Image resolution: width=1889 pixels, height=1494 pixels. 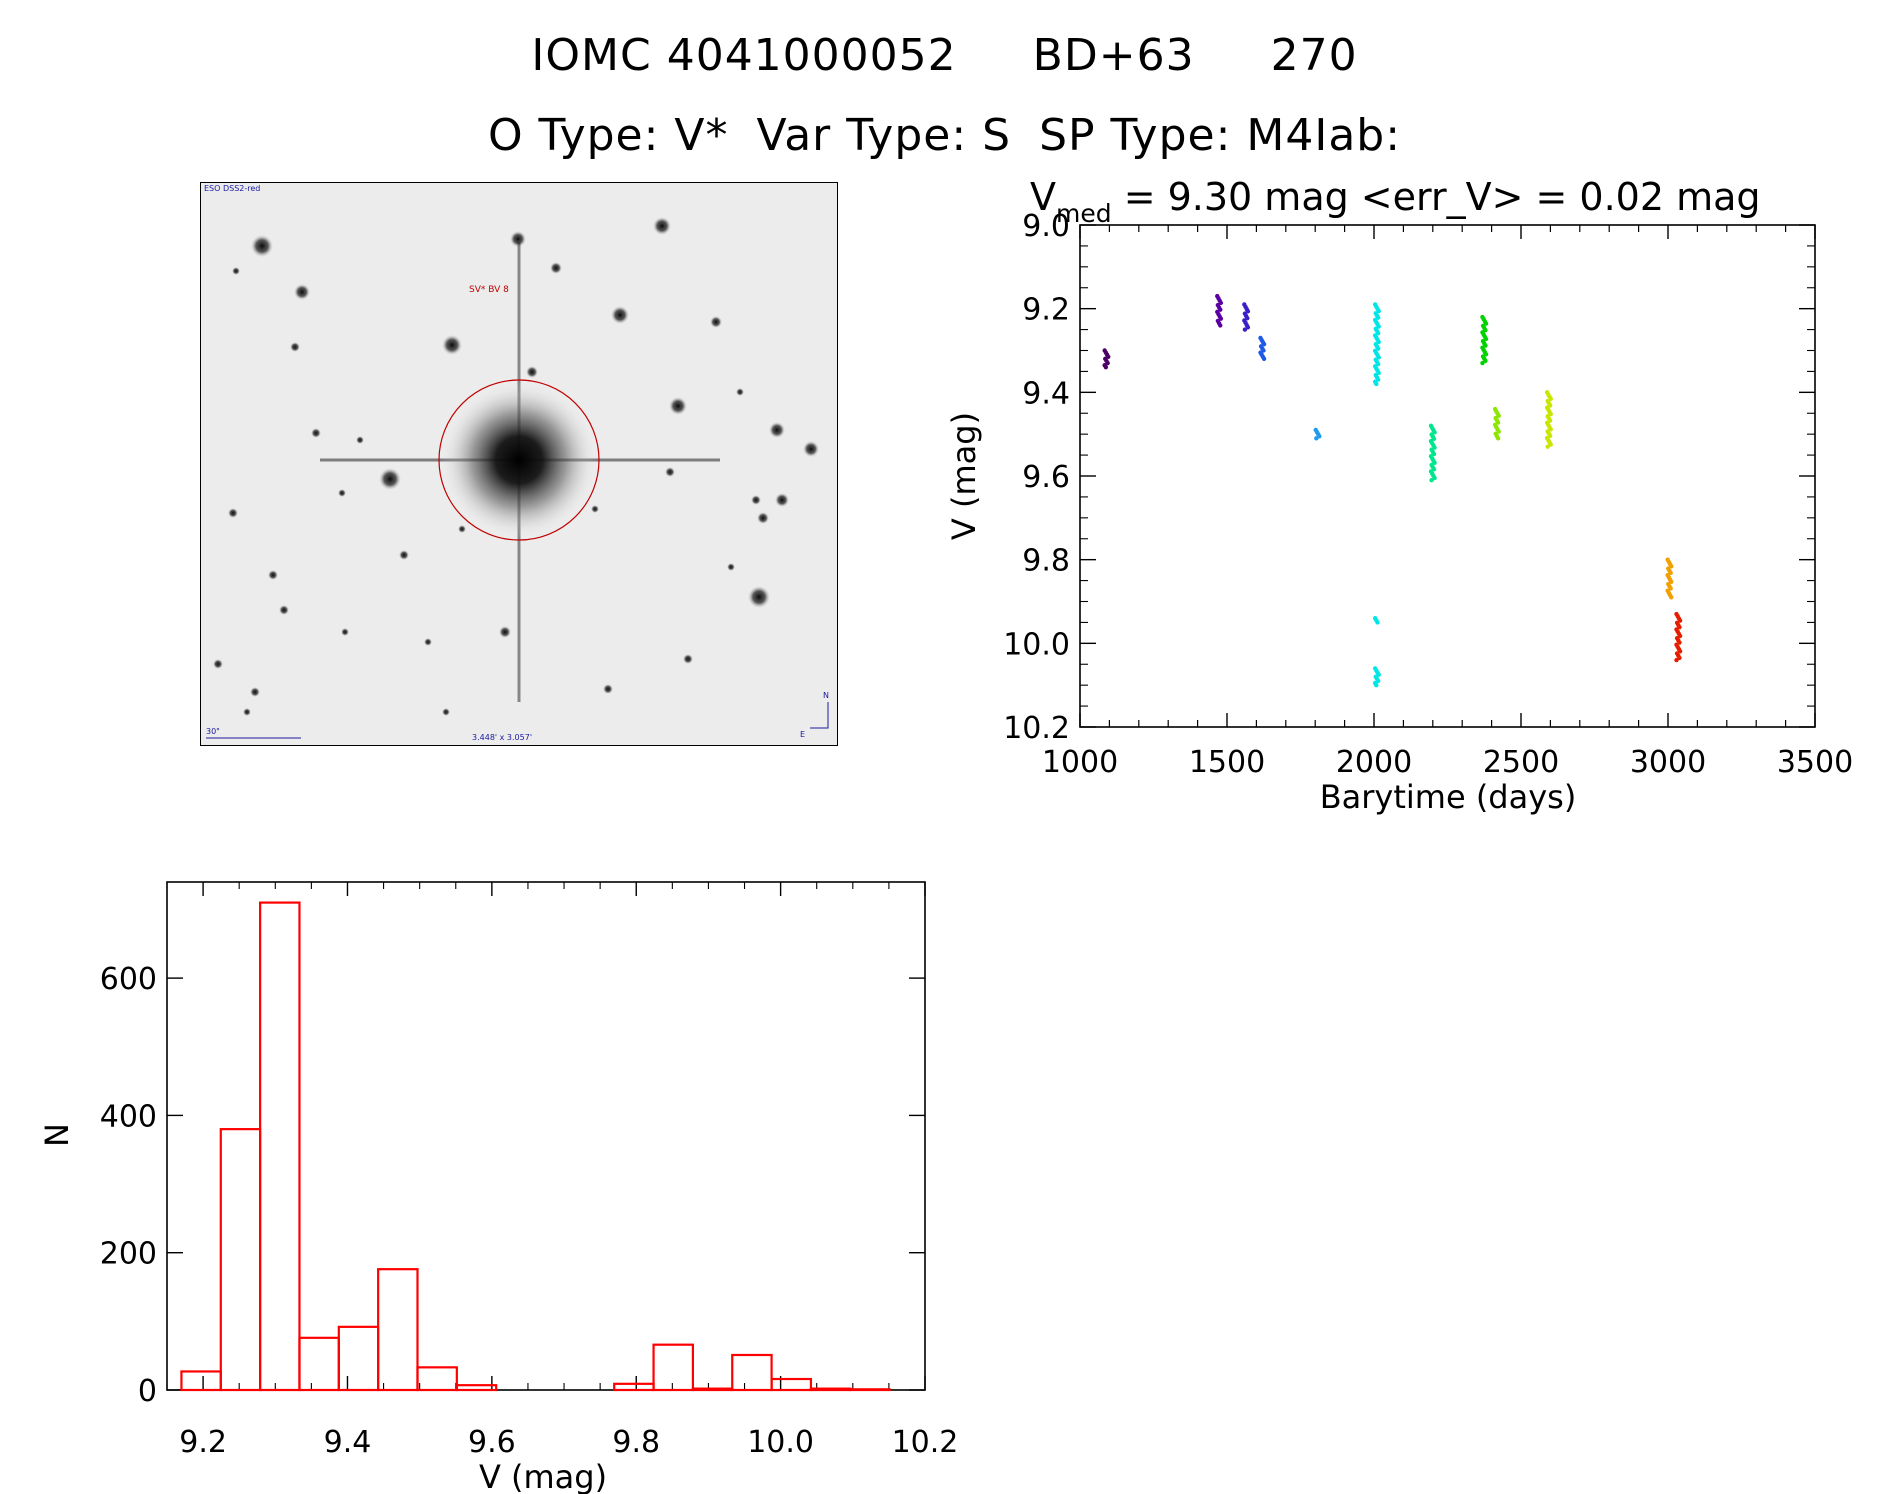 I want to click on light-curve-points, so click(x=1392, y=490).